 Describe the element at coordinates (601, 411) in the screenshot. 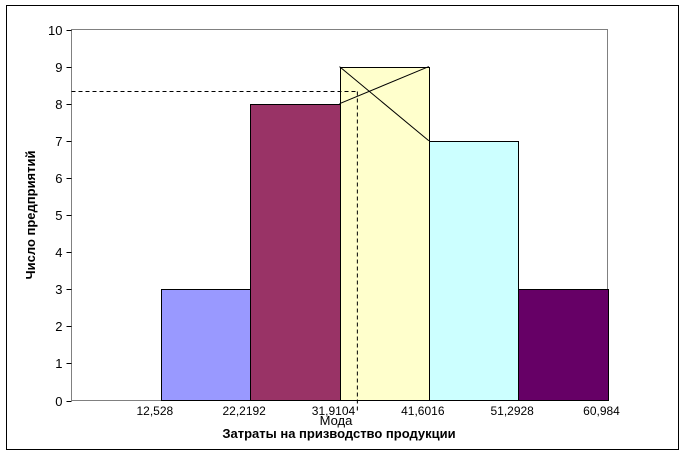

I see `x-tick-label: 60,984` at that location.